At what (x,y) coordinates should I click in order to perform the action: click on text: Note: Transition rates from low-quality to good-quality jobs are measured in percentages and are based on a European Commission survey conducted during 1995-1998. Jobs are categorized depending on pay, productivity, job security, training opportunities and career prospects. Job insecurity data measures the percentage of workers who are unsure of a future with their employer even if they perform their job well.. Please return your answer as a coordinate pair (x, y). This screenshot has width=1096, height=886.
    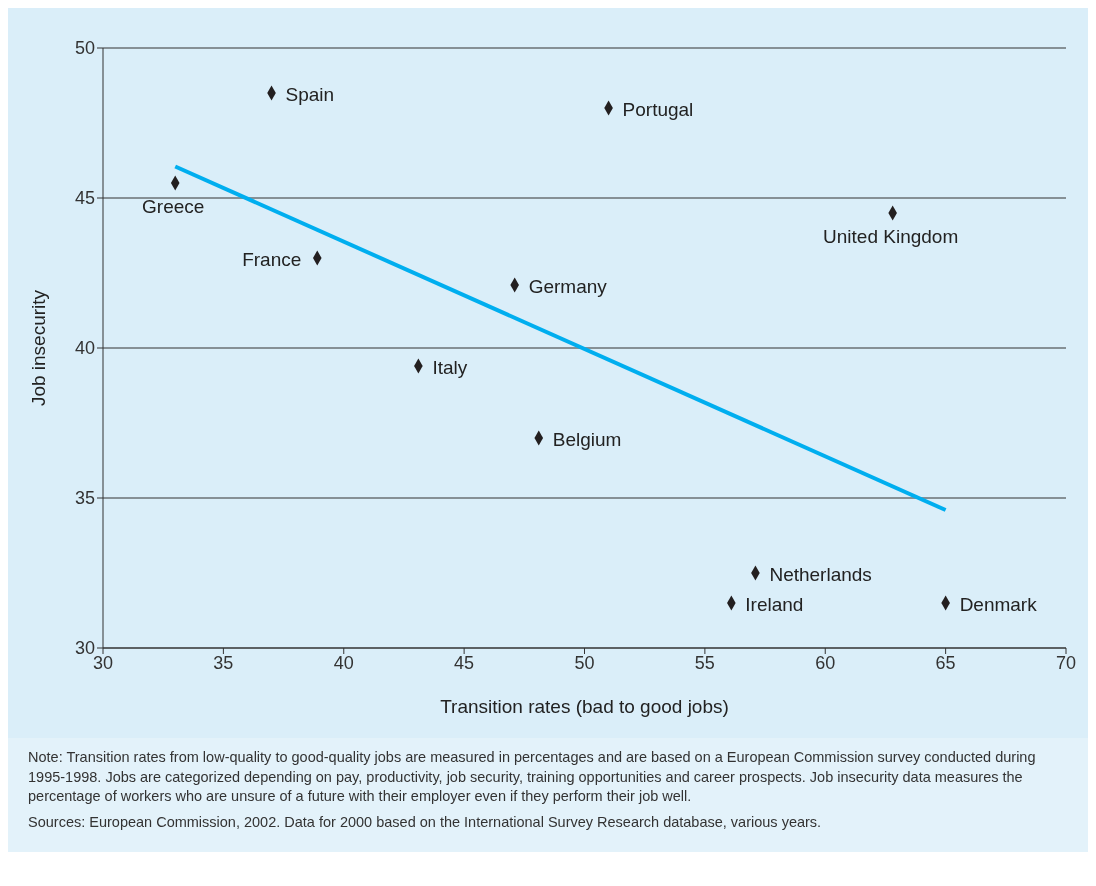
    Looking at the image, I should click on (532, 777).